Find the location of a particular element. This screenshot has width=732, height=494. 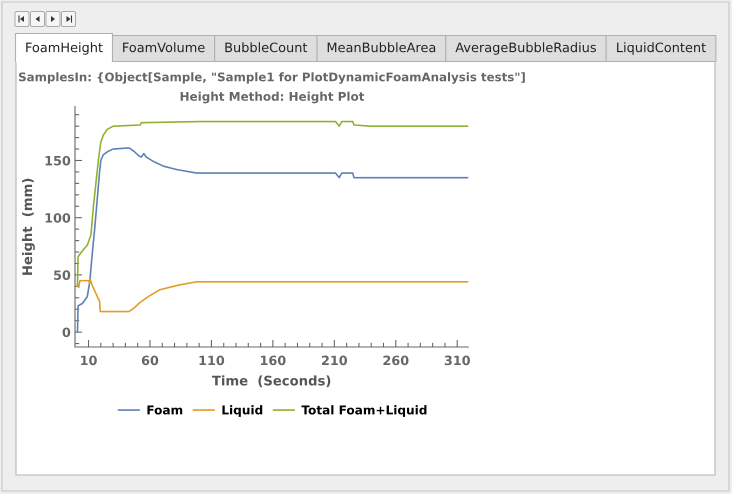

x-axis-title: Time (Seconds) is located at coordinates (271, 381).